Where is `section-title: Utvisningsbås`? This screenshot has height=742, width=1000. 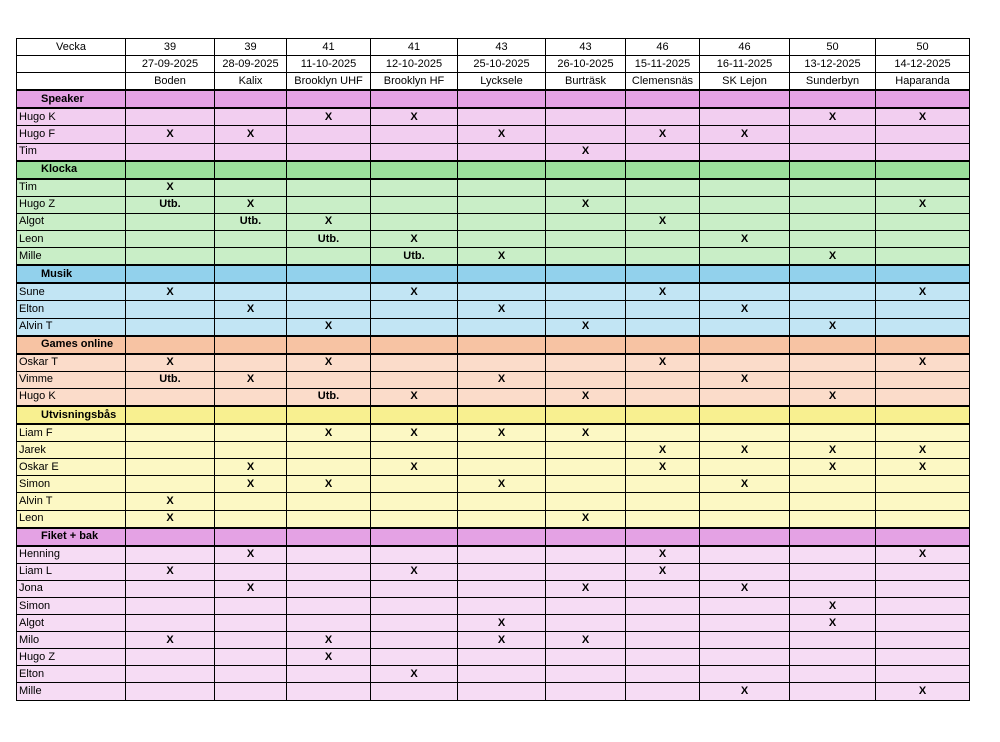
section-title: Utvisningsbås is located at coordinates (71, 415).